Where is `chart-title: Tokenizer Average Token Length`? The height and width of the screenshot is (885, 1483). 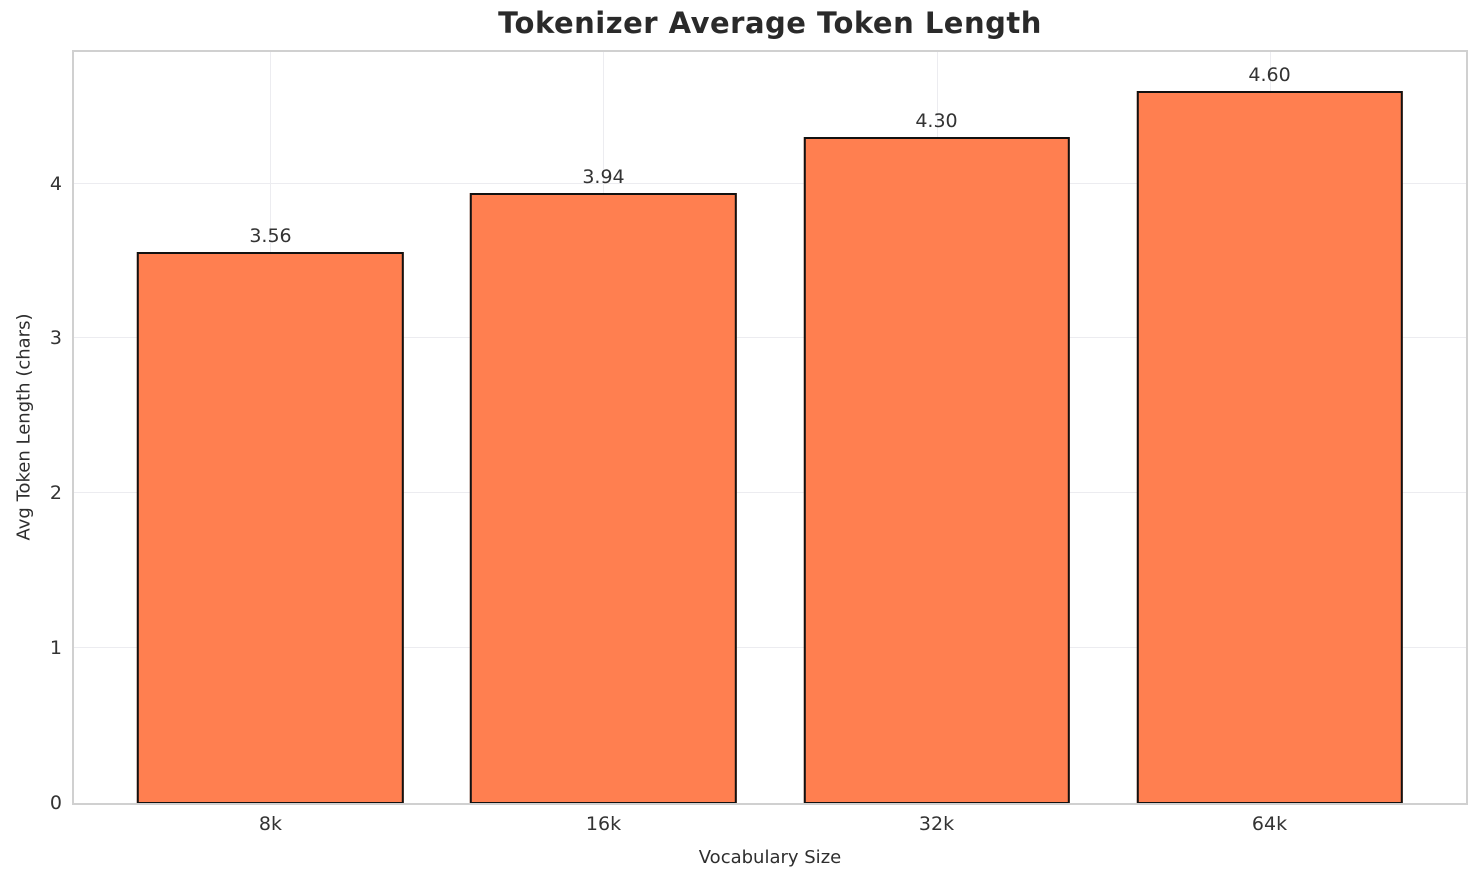
chart-title: Tokenizer Average Token Length is located at coordinates (770, 23).